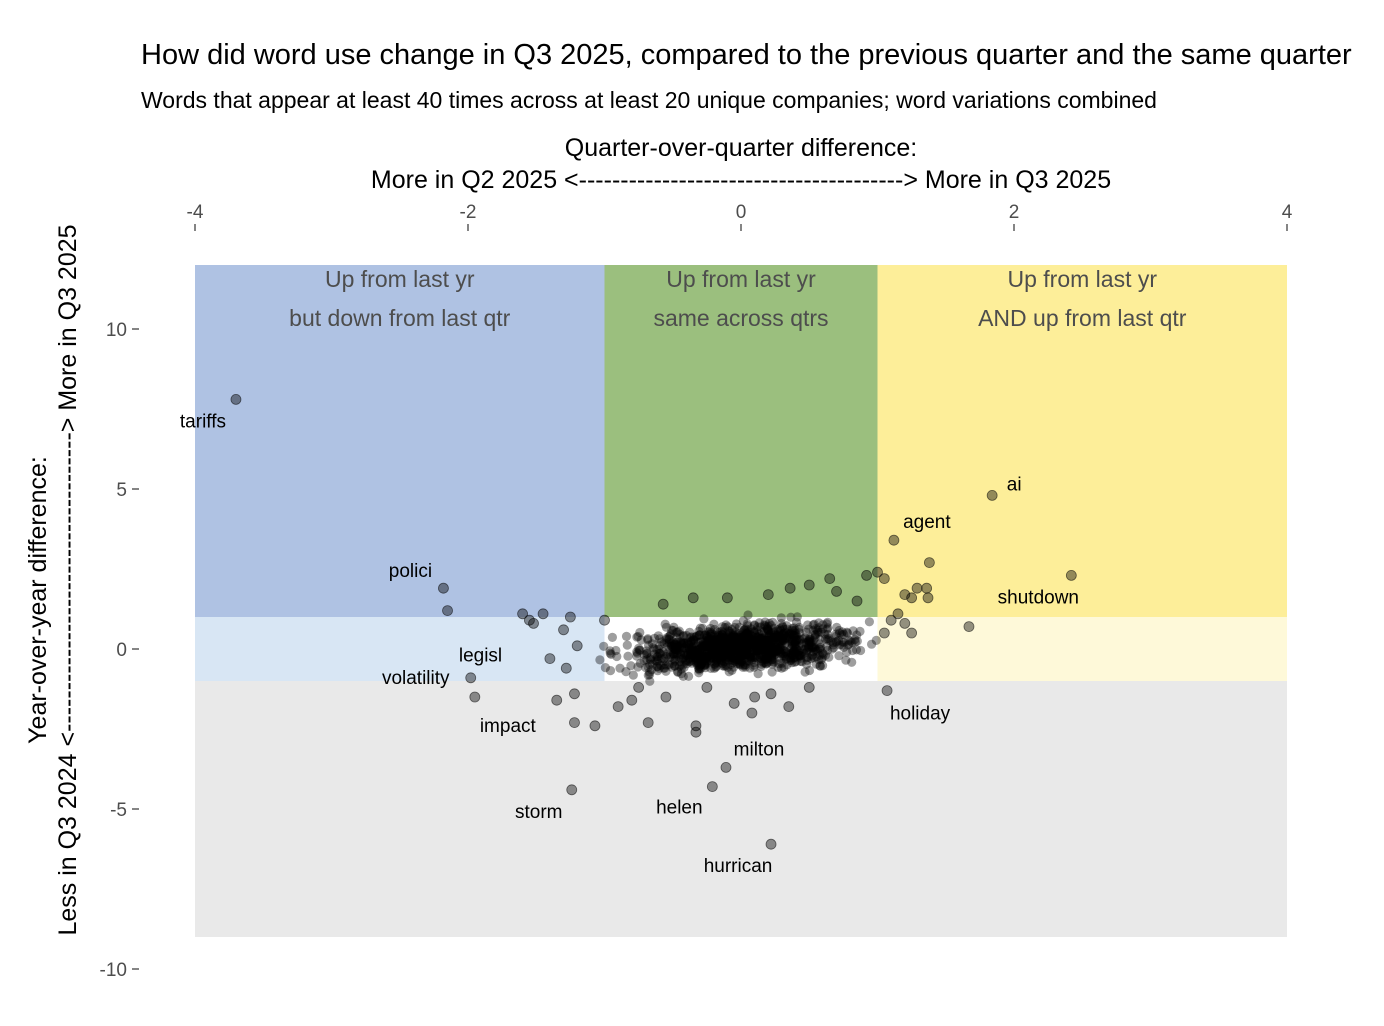 The height and width of the screenshot is (1026, 1384). Describe the element at coordinates (116, 330) in the screenshot. I see `y-tick-label-0: 10` at that location.